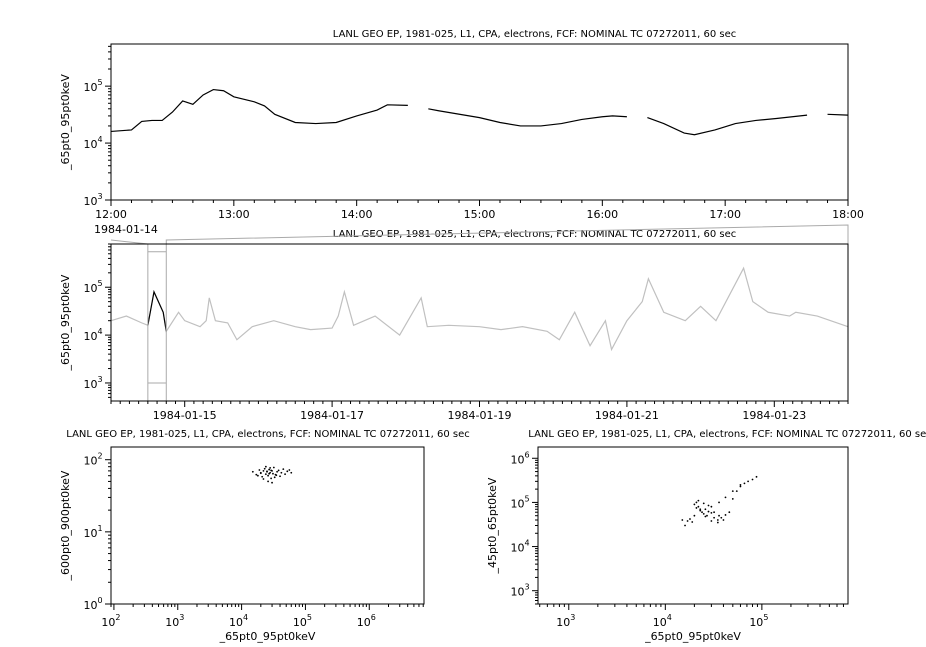  Describe the element at coordinates (267, 525) in the screenshot. I see `scatter-left-plot-frame` at that location.